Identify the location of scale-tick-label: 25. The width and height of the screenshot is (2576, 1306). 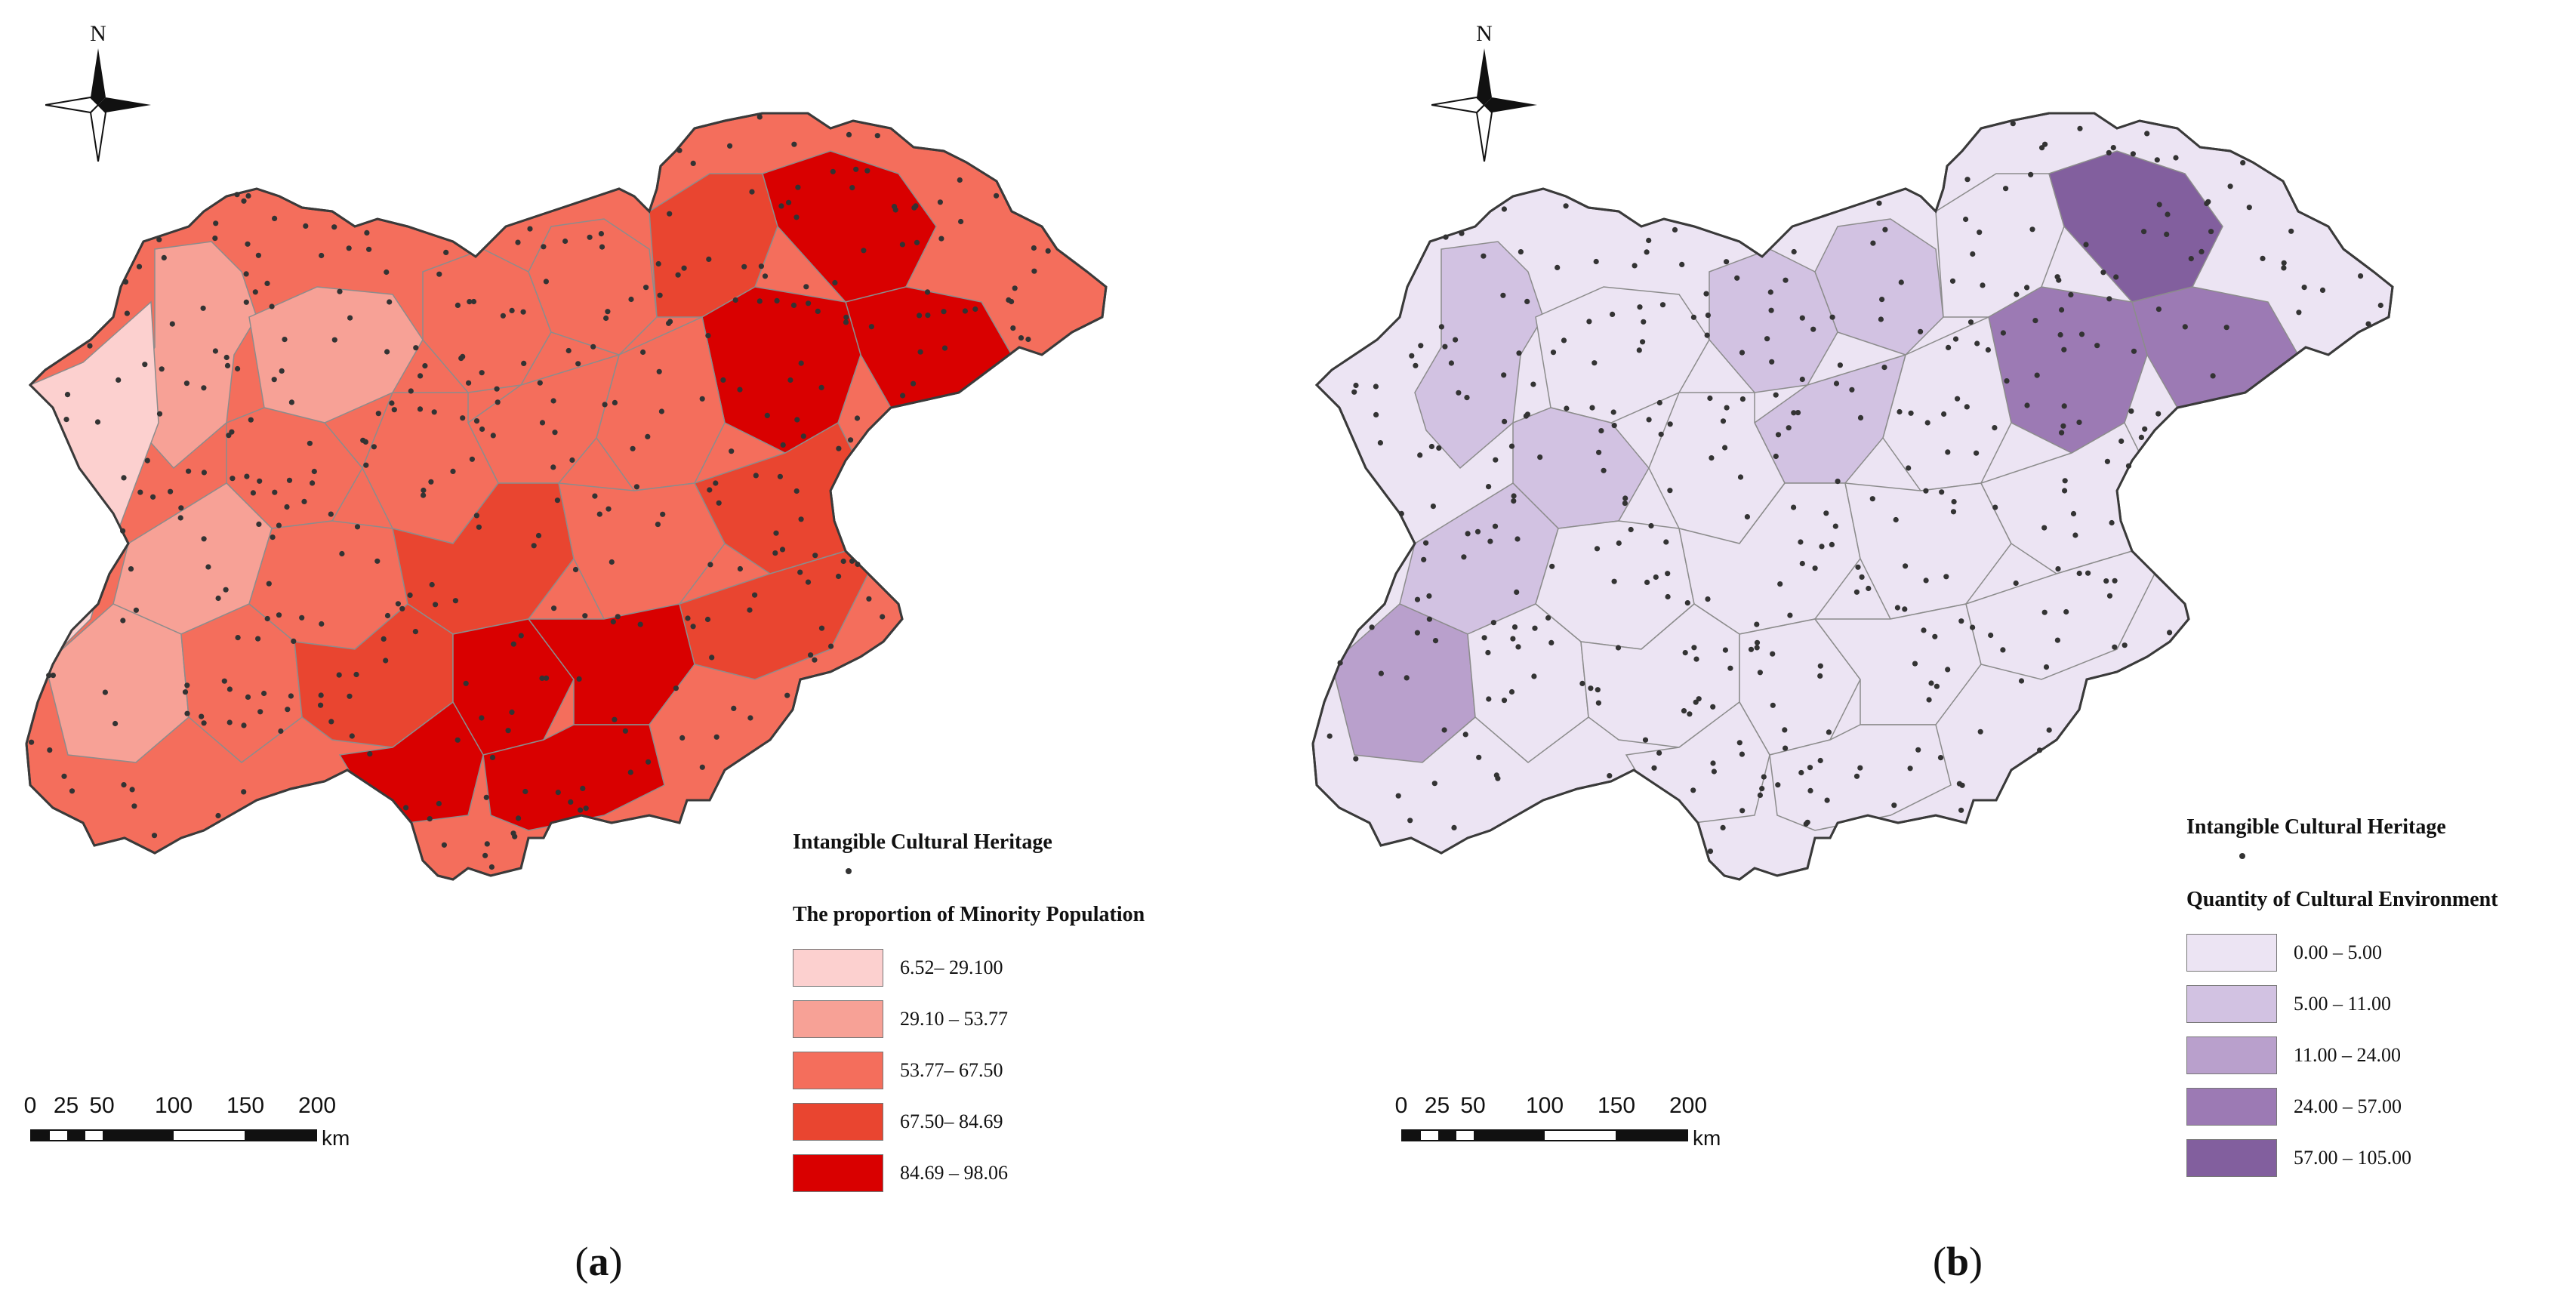
(66, 1105).